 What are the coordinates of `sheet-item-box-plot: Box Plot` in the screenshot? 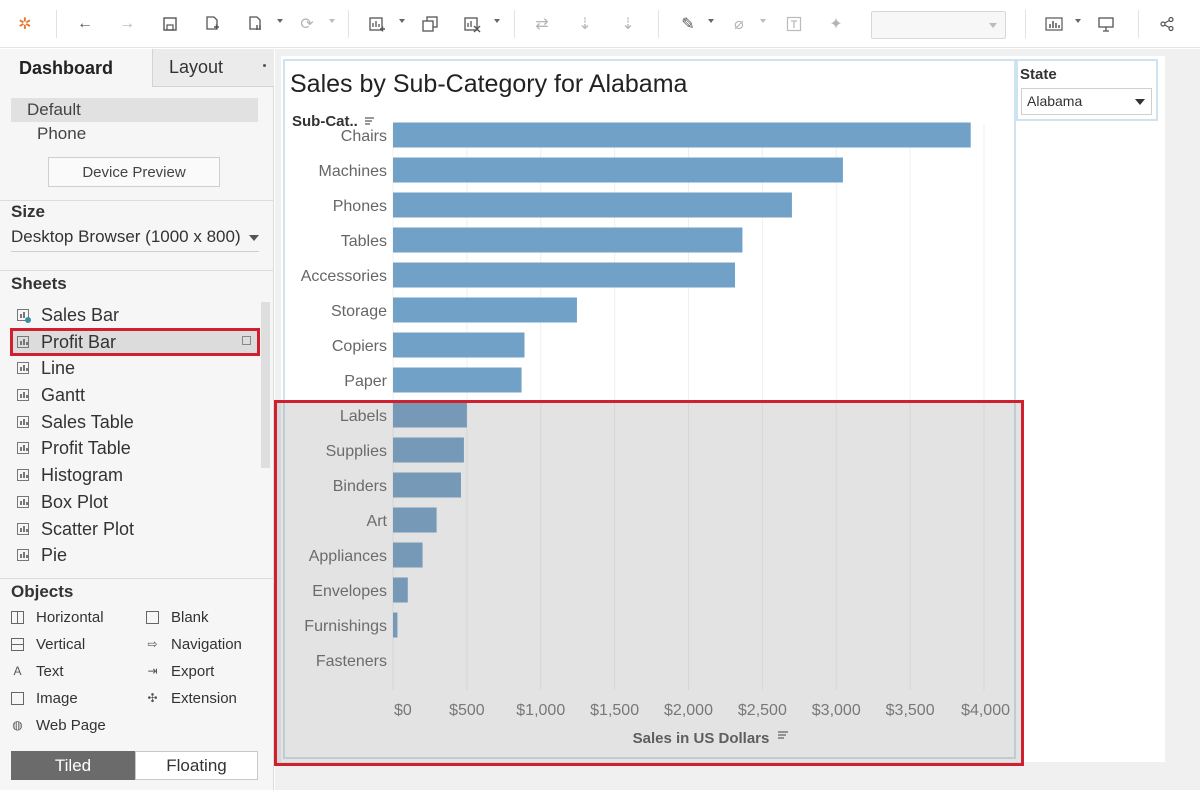 It's located at (135, 502).